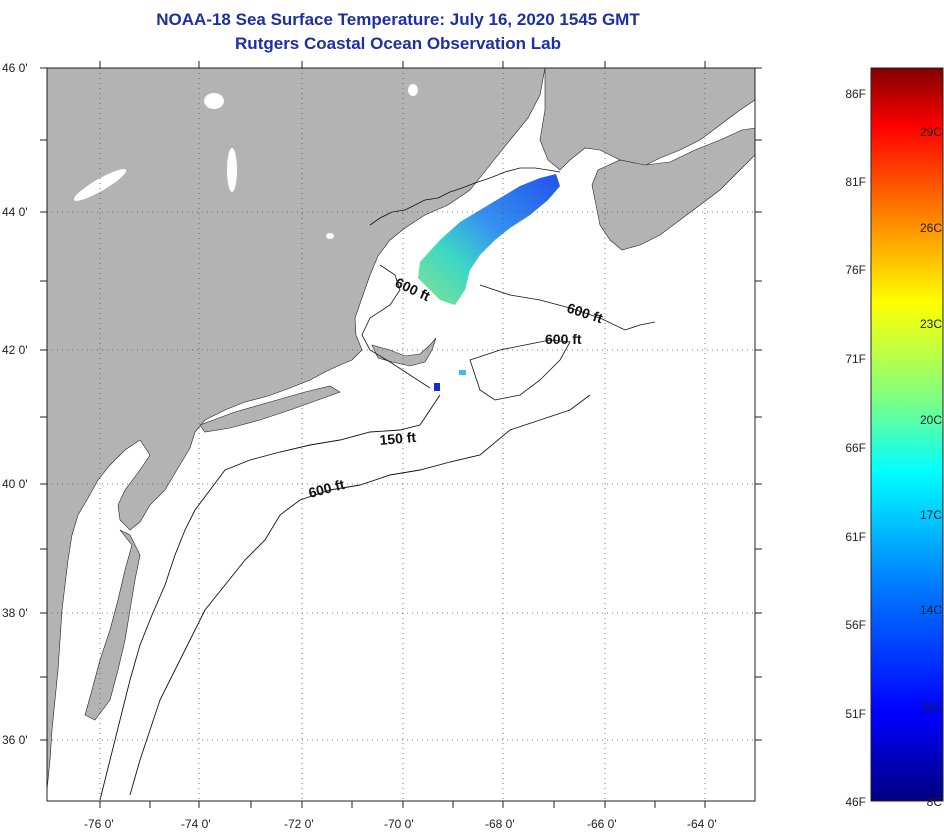 The height and width of the screenshot is (832, 944). I want to click on colorbar-f-71: 71F, so click(855, 359).